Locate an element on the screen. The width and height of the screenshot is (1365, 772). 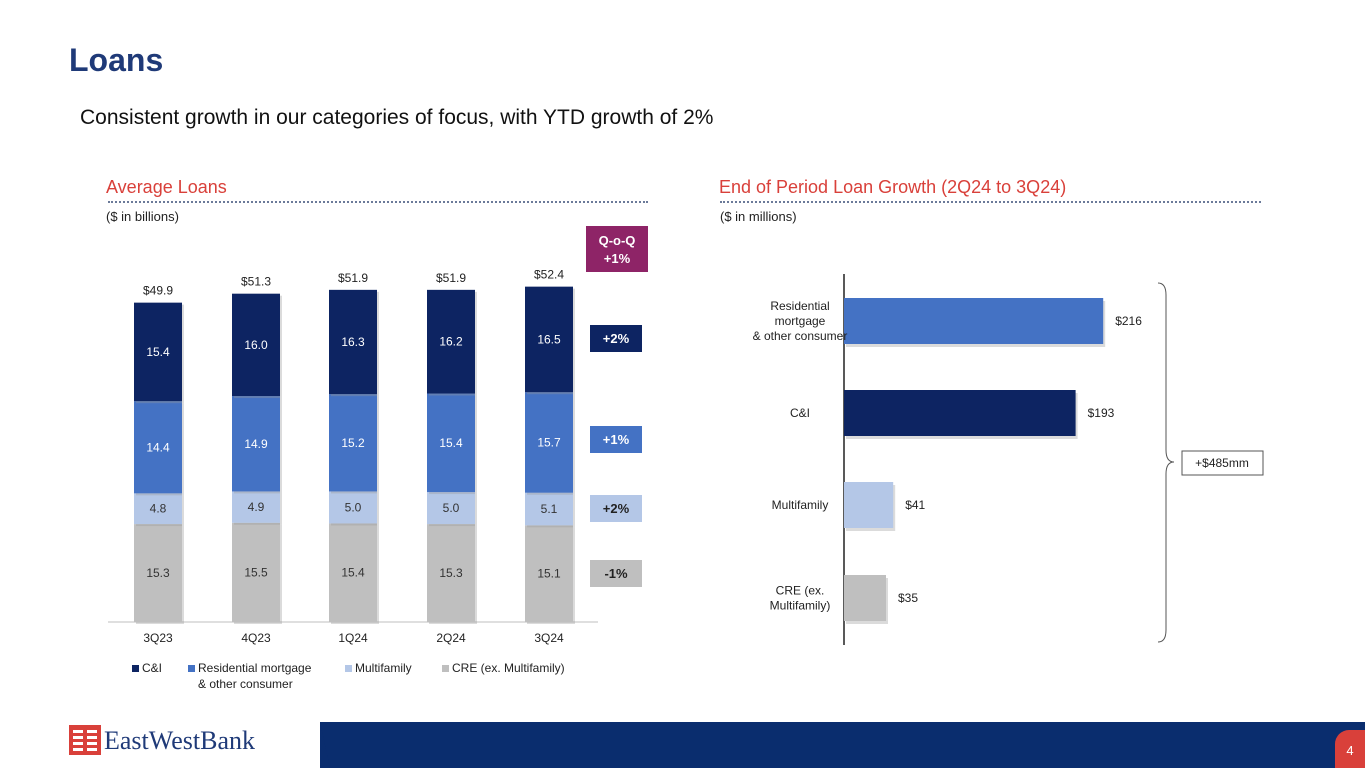
right-panel-title: End of Period Loan Growth (2Q24 to 3Q24) is located at coordinates (893, 187).